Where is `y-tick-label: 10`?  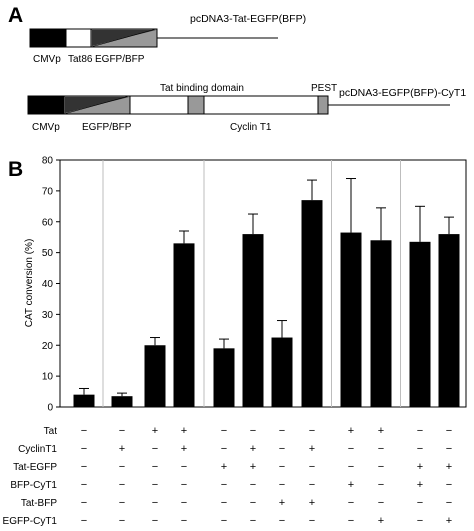
y-tick-label: 10 is located at coordinates (48, 377).